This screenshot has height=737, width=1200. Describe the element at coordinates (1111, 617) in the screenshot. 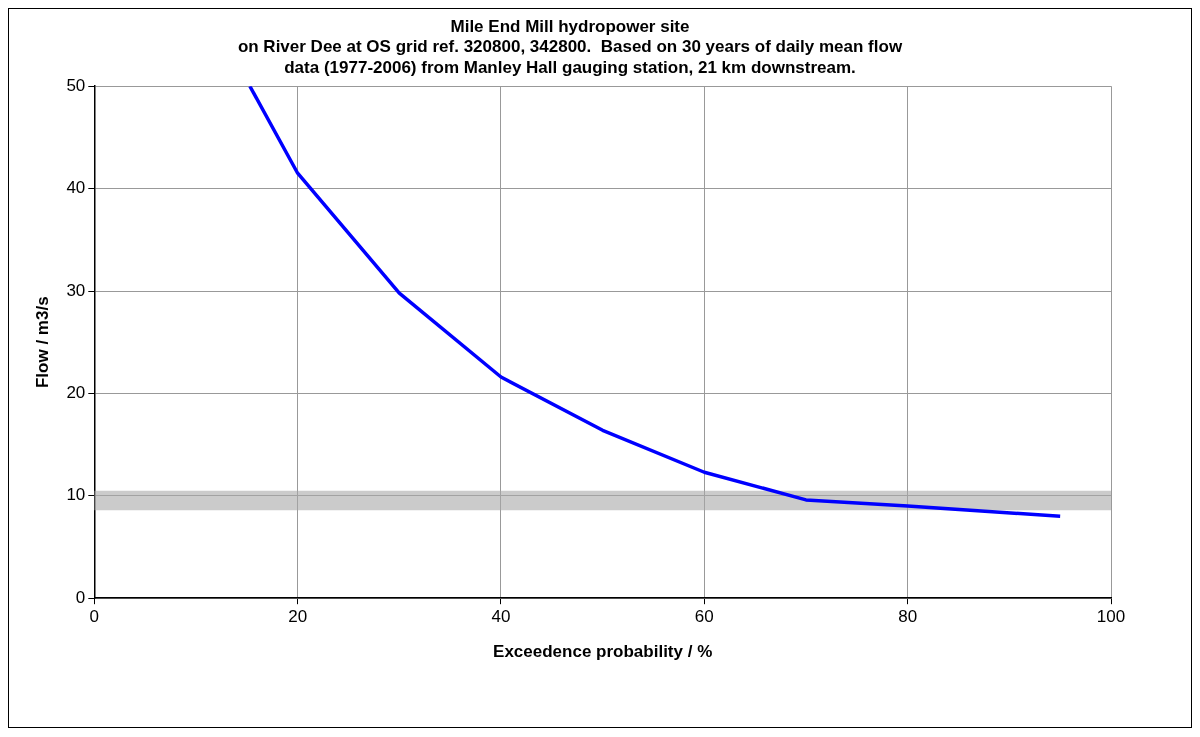

I see `x-tick-label: 100` at that location.